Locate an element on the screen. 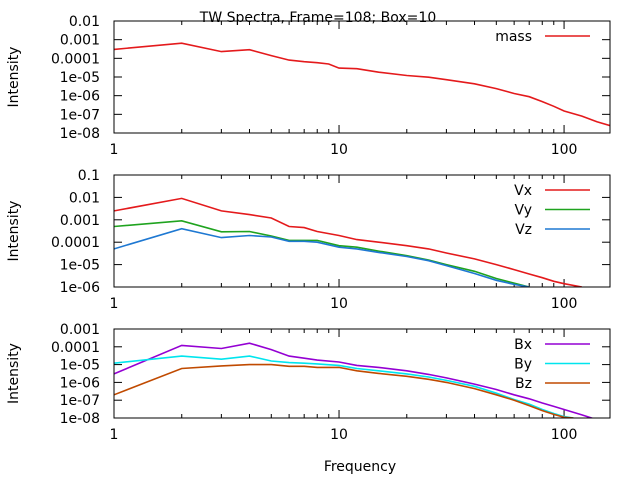 The image size is (640, 480). series-line-mass is located at coordinates (362, 84).